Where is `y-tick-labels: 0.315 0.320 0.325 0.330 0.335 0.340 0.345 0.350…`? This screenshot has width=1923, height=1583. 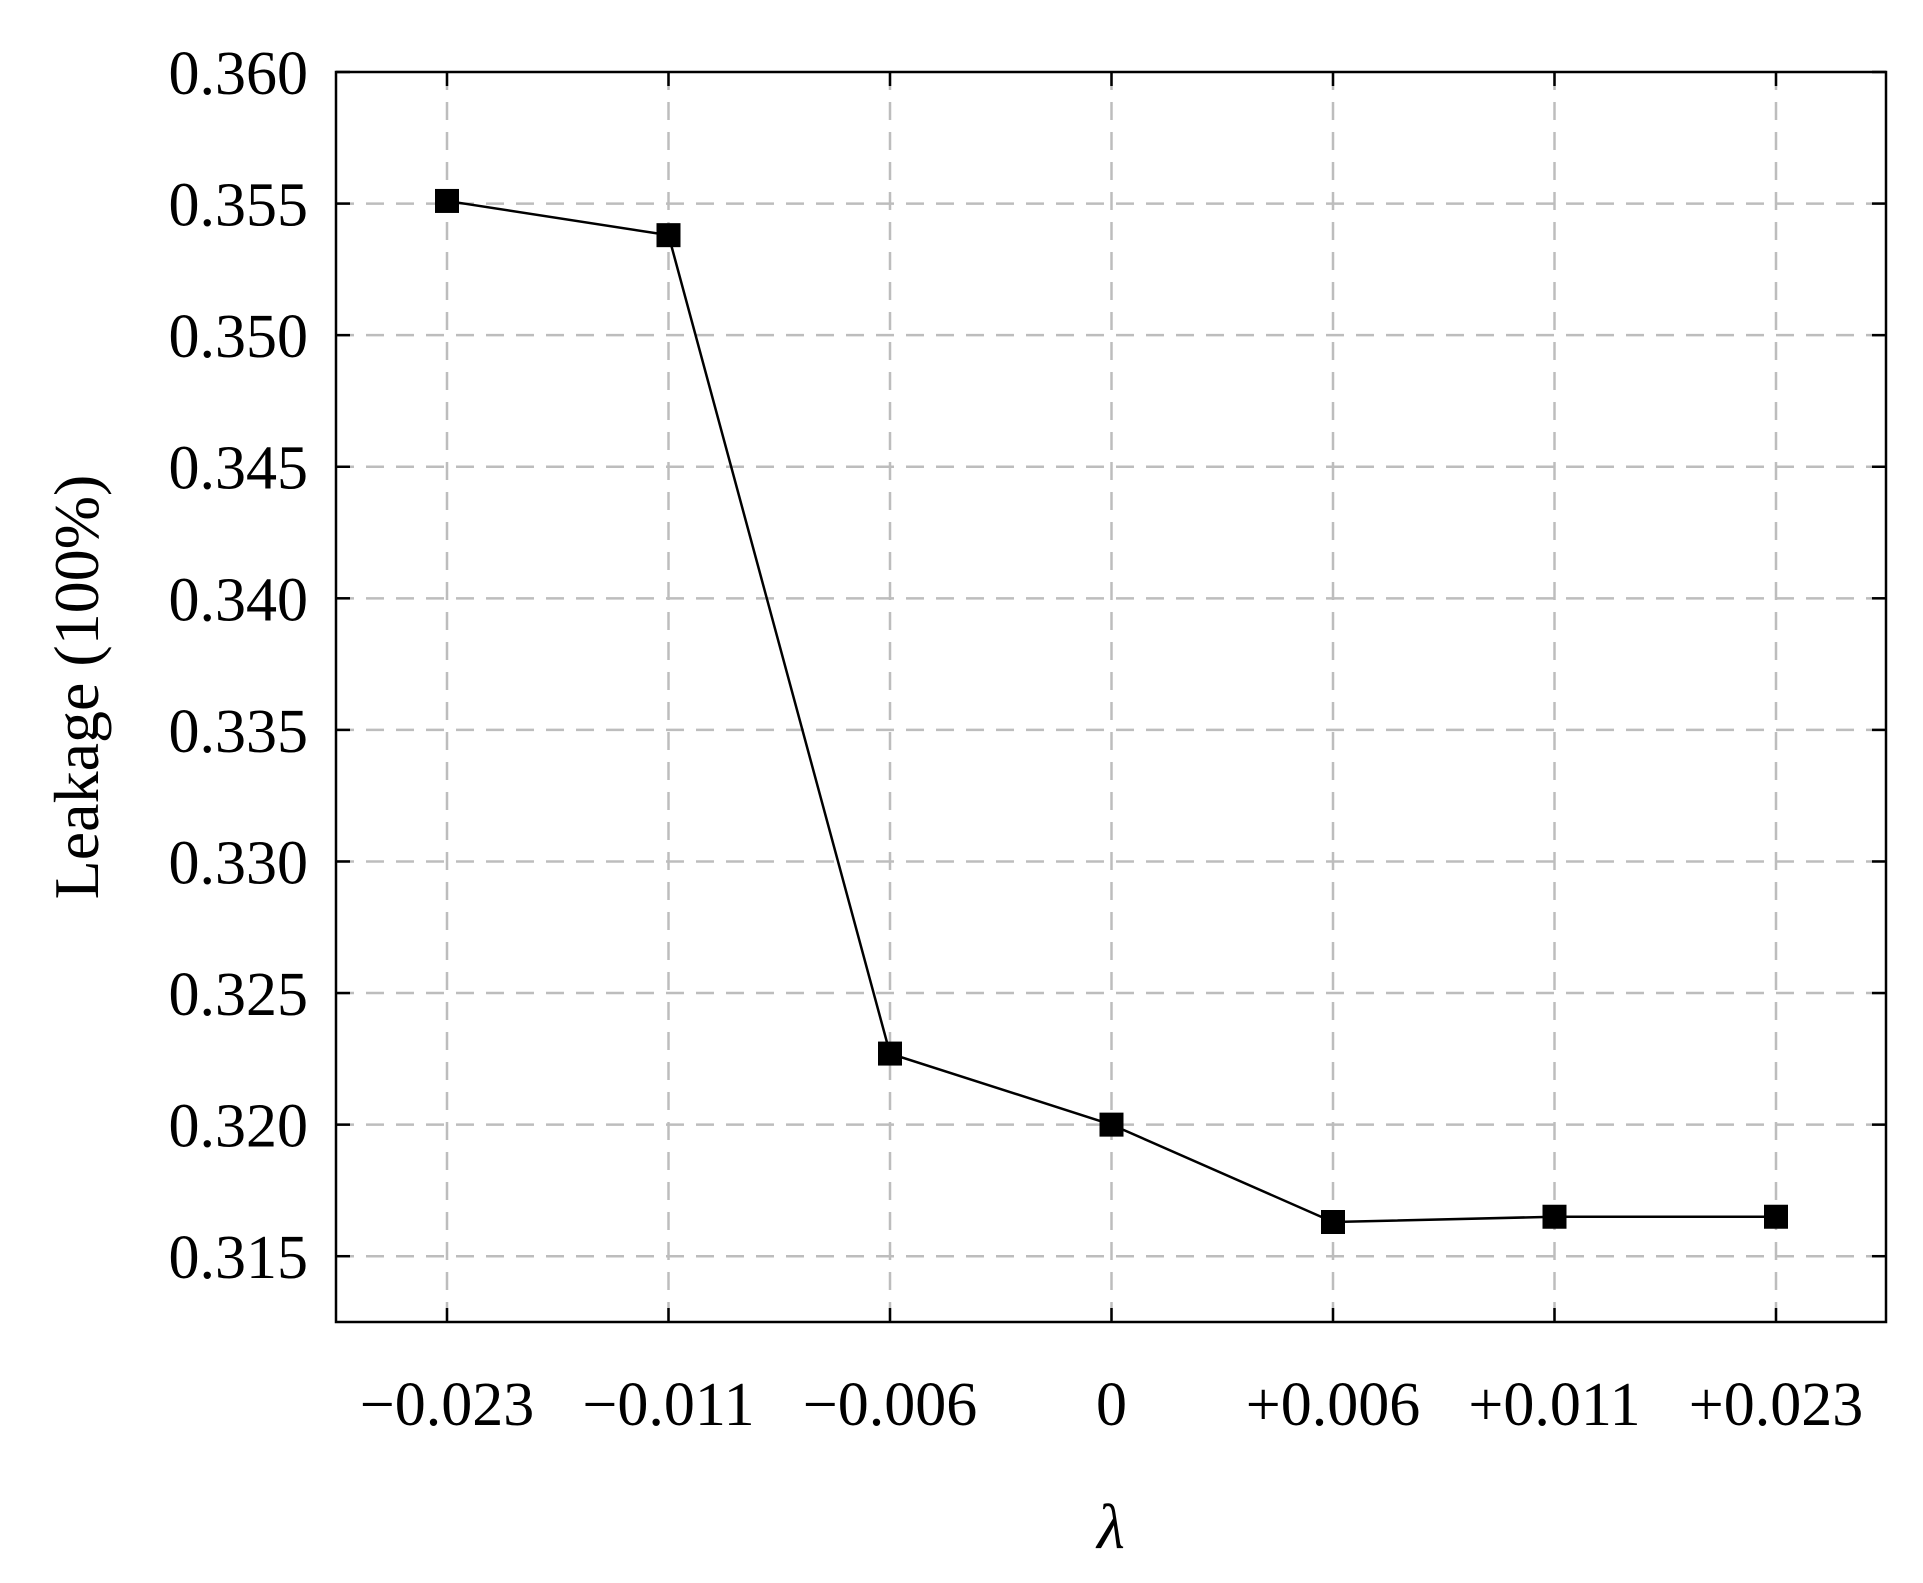 y-tick-labels: 0.315 0.320 0.325 0.330 0.335 0.340 0.345 0.350… is located at coordinates (239, 666).